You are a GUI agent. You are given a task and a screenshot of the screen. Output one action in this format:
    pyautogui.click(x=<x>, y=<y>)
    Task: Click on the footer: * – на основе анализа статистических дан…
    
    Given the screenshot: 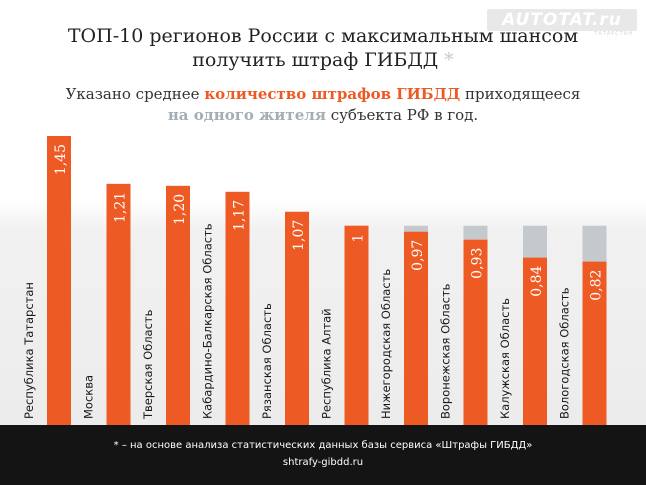 What is the action you would take?
    pyautogui.click(x=323, y=455)
    